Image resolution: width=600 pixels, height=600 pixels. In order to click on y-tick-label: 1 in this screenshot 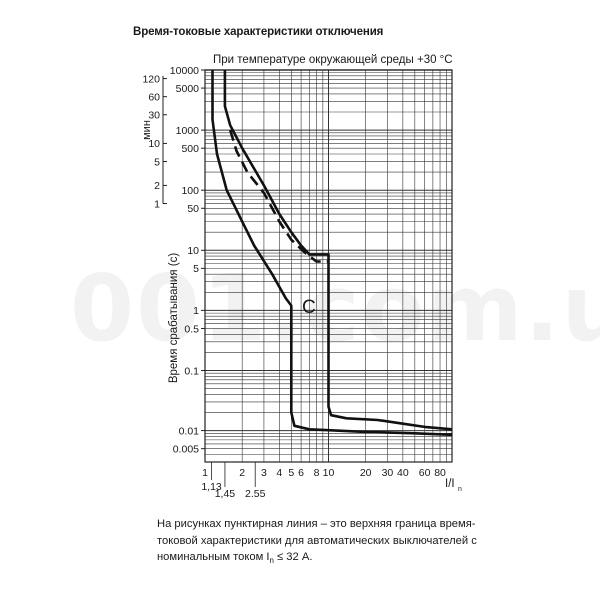, I will do `click(196, 311)`.